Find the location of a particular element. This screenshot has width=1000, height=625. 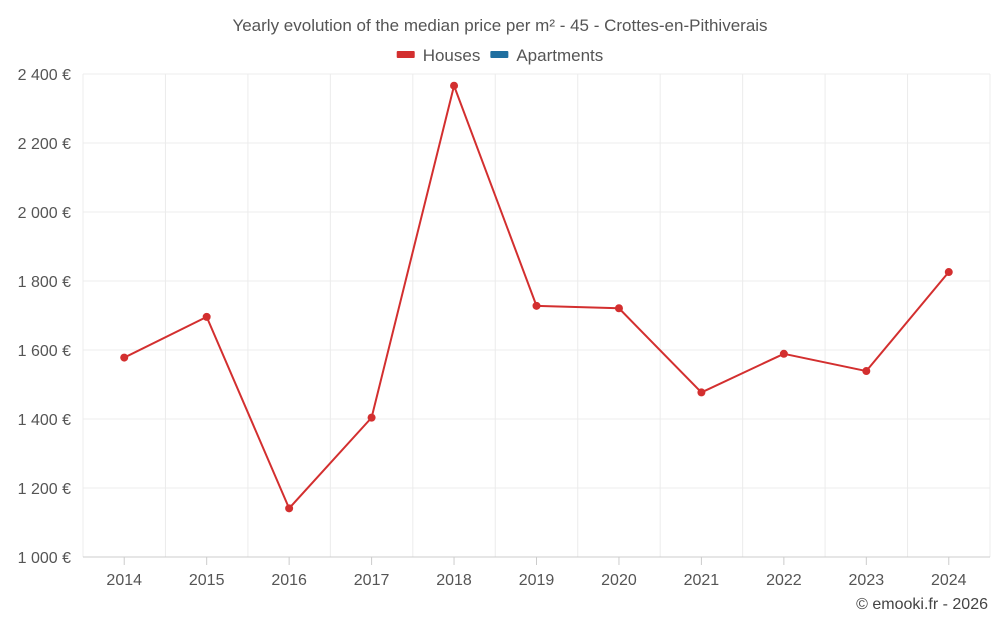

legend-swatch-apartments is located at coordinates (499, 54).